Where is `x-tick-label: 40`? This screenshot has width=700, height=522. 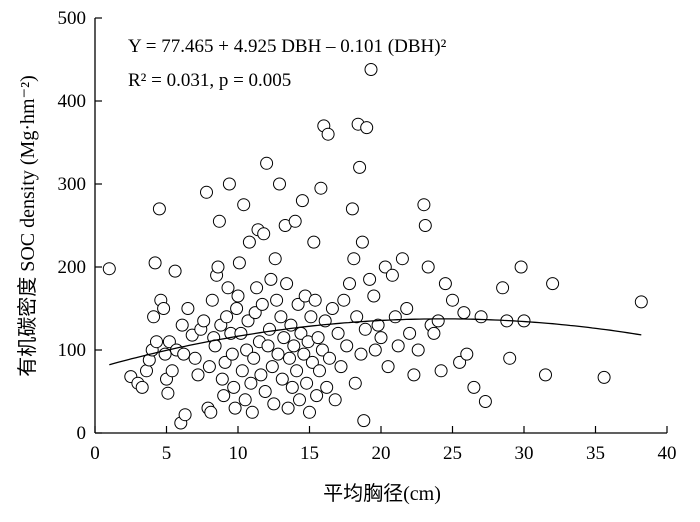
x-tick-label: 40 is located at coordinates (667, 453).